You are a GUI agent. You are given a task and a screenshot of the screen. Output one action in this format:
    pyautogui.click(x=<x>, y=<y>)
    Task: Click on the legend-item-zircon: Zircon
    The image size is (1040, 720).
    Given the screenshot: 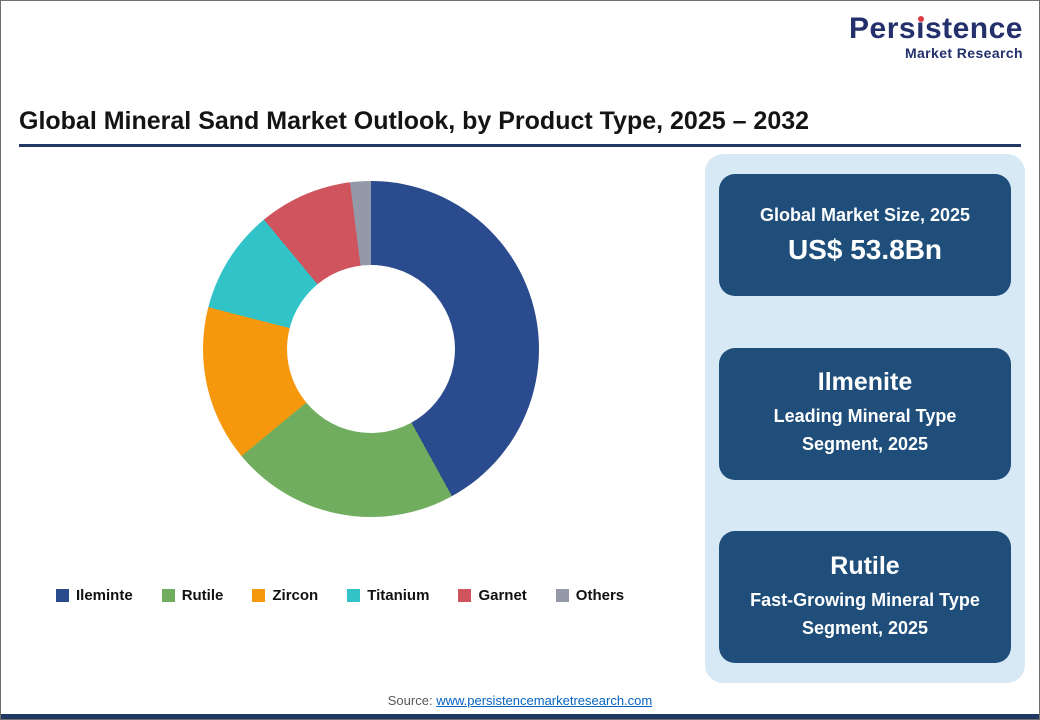 What is the action you would take?
    pyautogui.click(x=285, y=595)
    